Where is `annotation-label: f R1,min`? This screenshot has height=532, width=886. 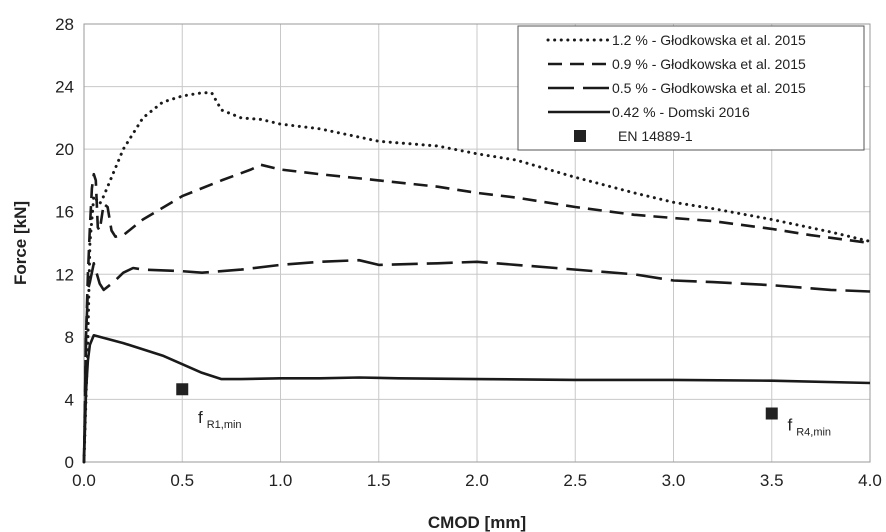
annotation-label: f R1,min is located at coordinates (220, 419).